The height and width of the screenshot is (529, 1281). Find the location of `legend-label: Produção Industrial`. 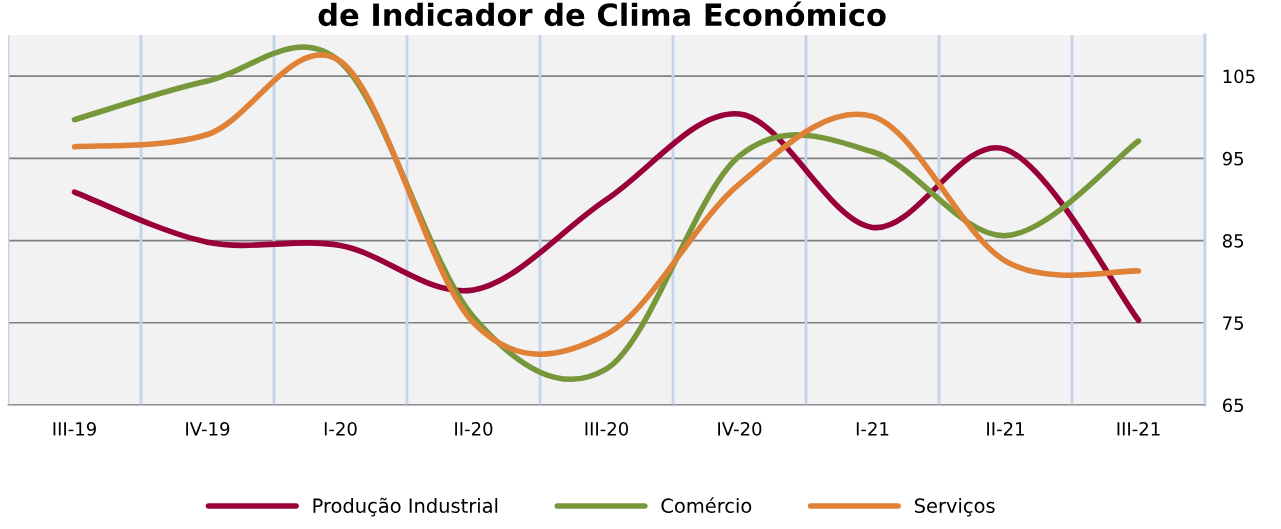

legend-label: Produção Industrial is located at coordinates (405, 507).